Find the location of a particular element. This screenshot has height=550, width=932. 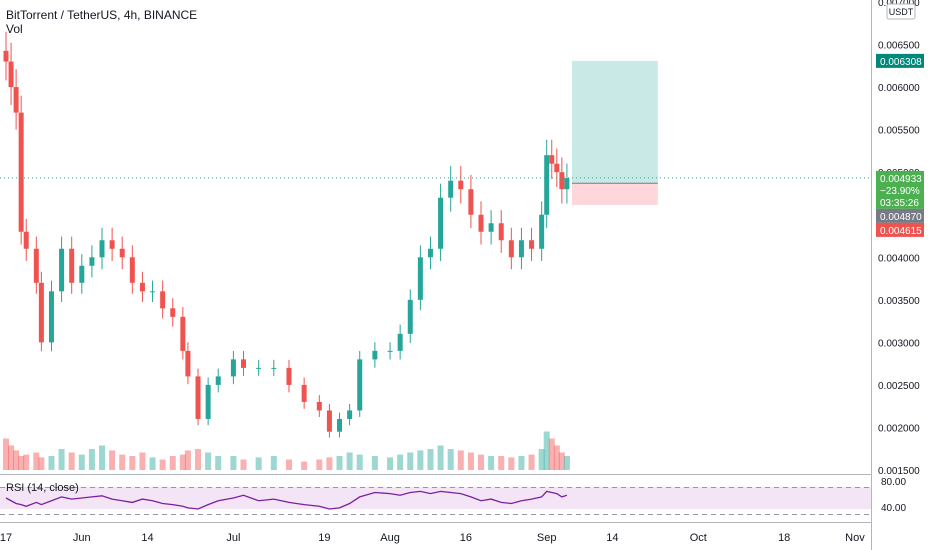

target-price-badge is located at coordinates (900, 60).